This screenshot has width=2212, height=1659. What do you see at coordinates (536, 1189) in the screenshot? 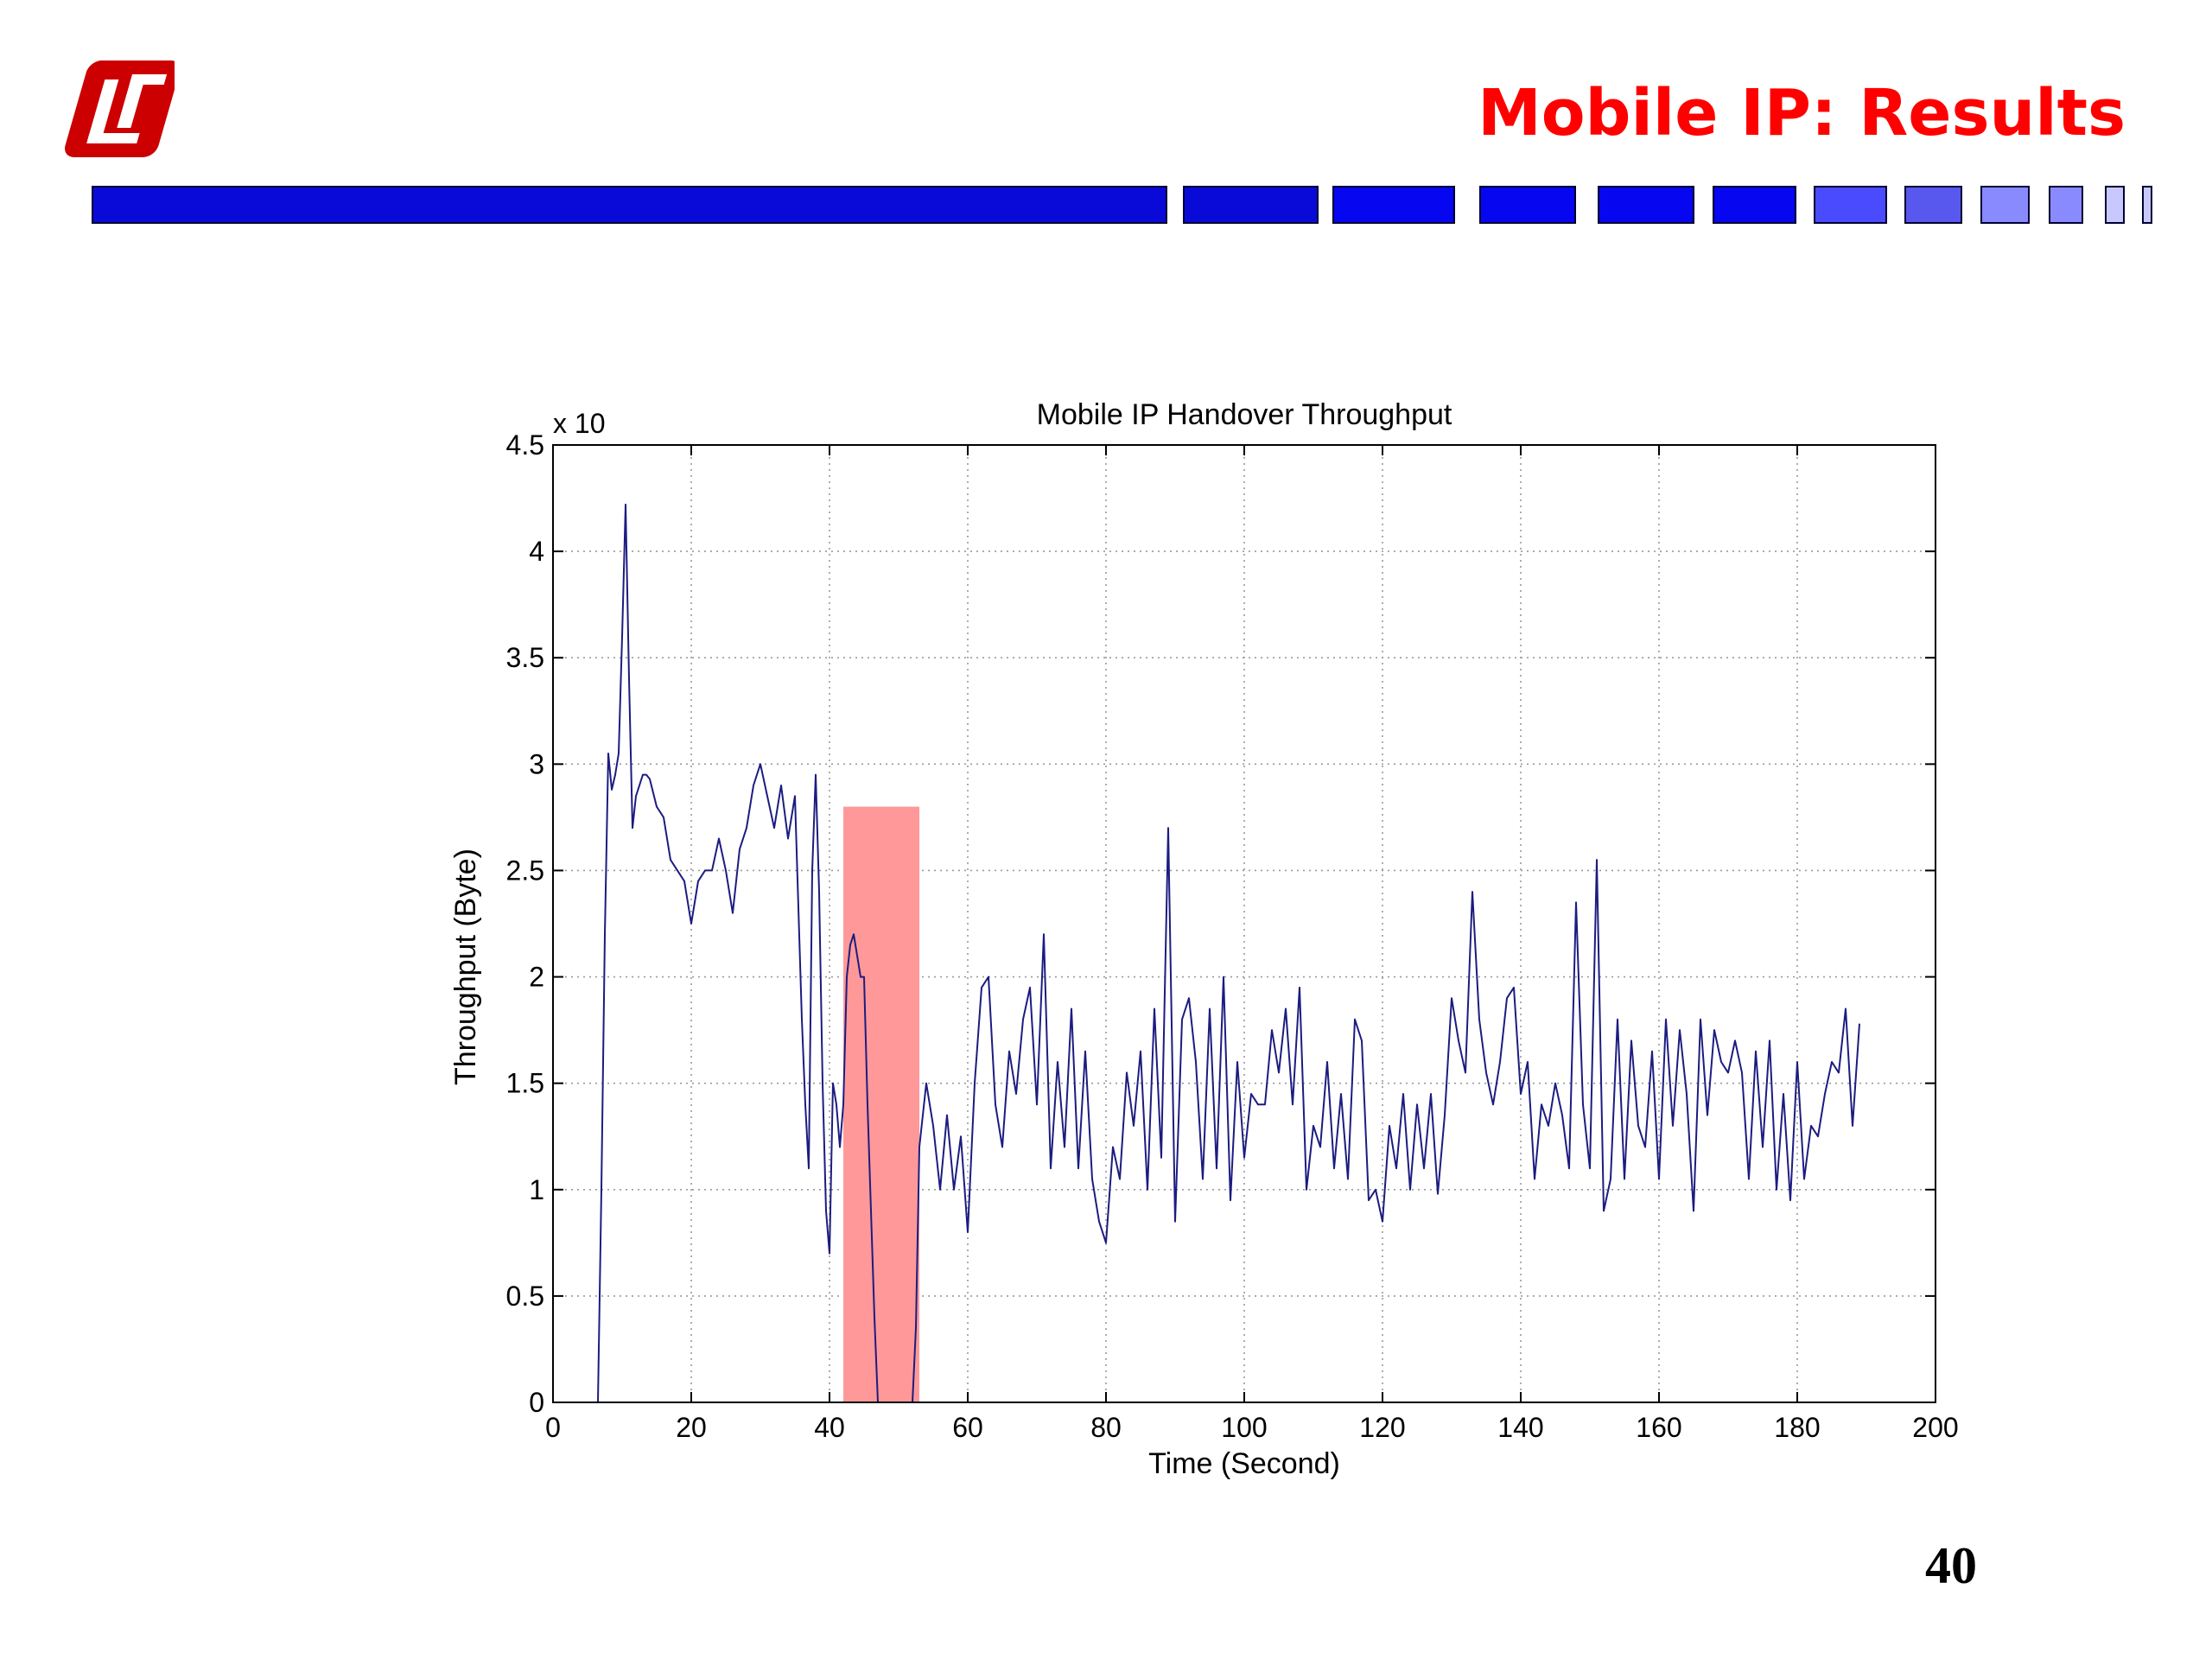
I see `y-tick-label: 1` at bounding box center [536, 1189].